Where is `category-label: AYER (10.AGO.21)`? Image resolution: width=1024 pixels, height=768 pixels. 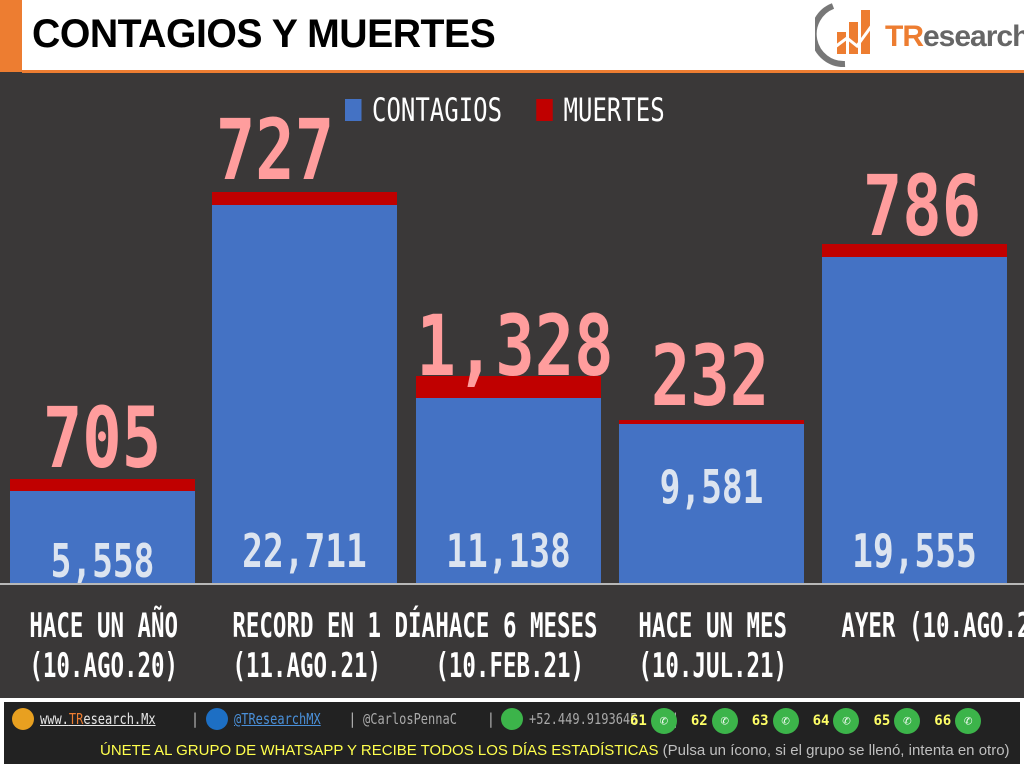 category-label: AYER (10.AGO.21) is located at coordinates (932, 626).